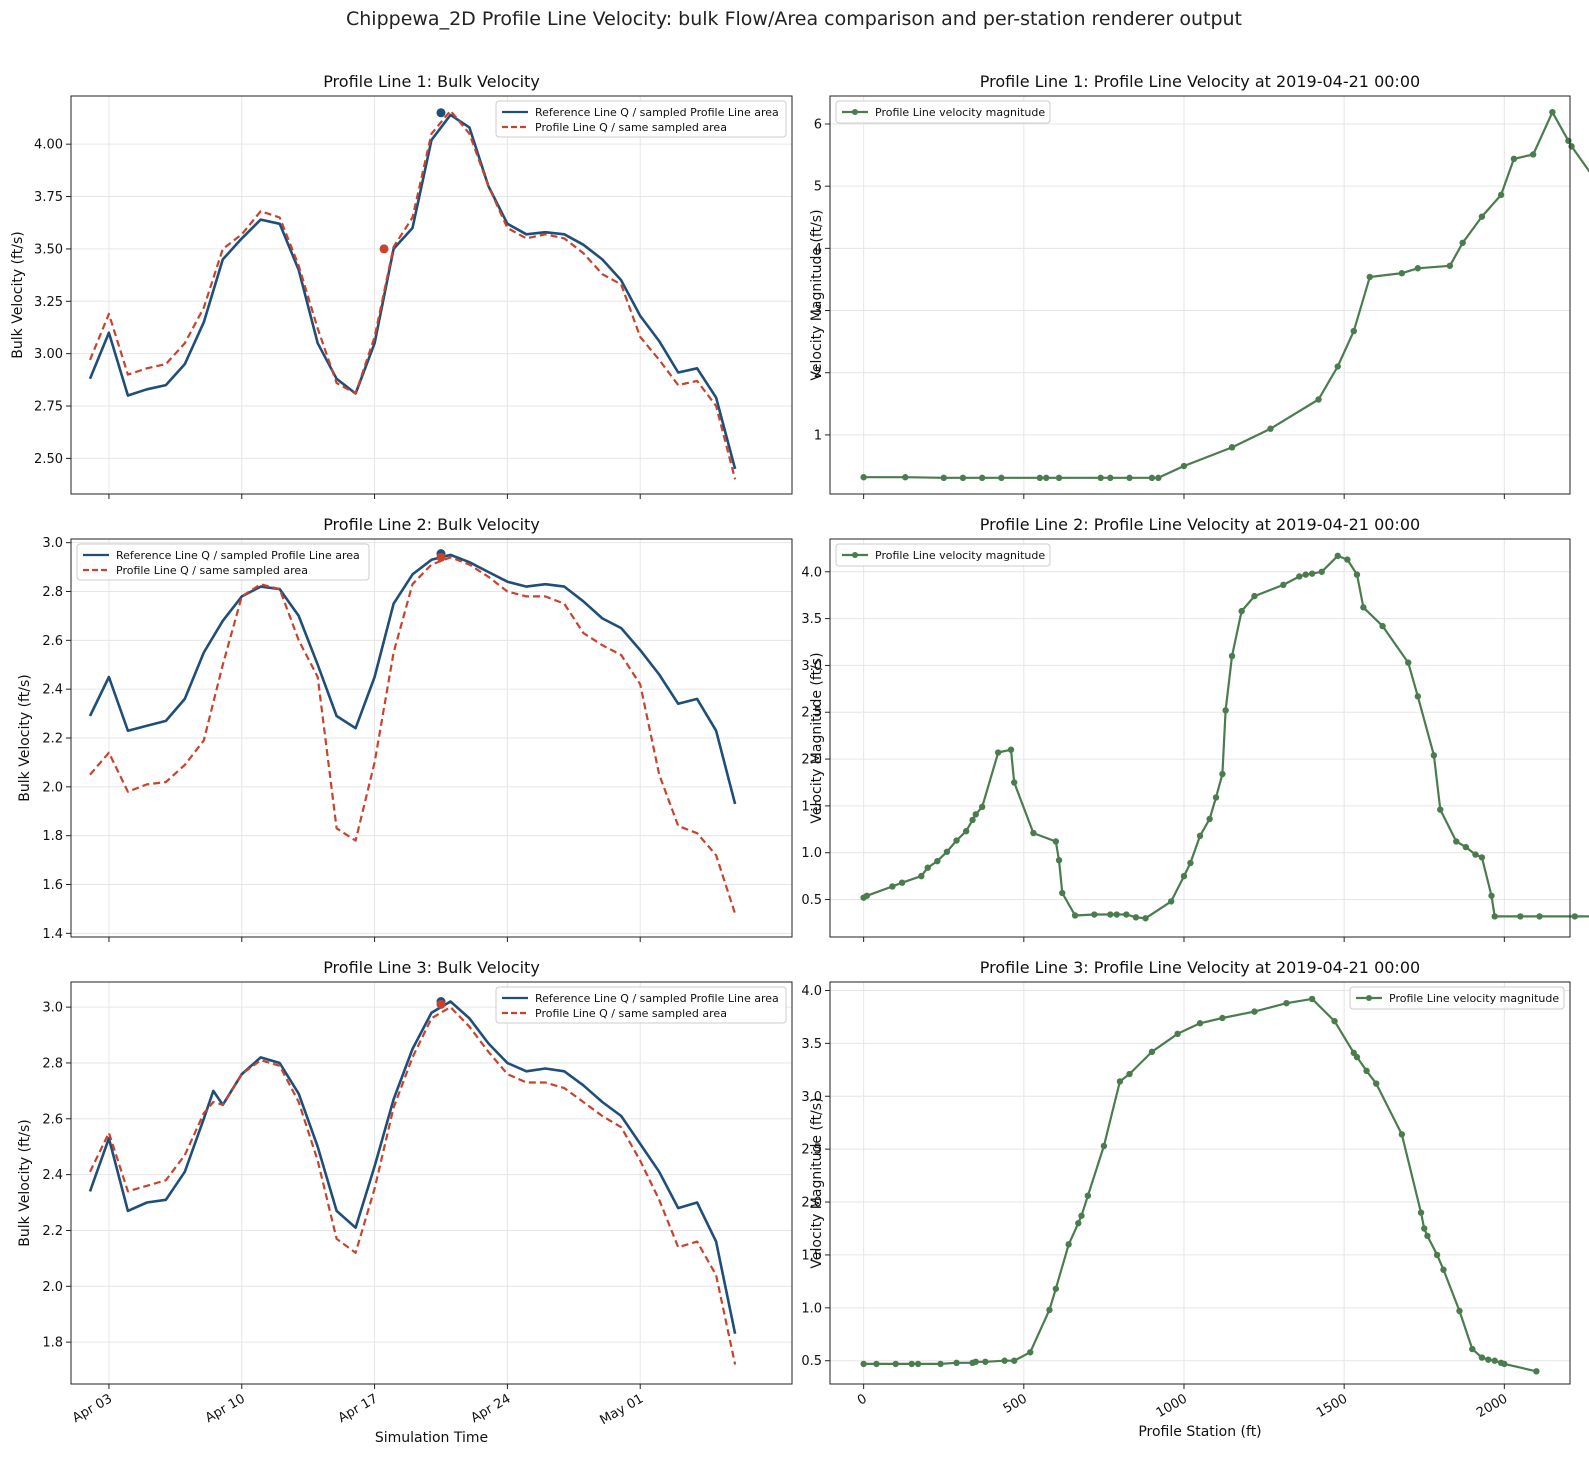  What do you see at coordinates (811, 1255) in the screenshot?
I see `y-tick-label: 1.5` at bounding box center [811, 1255].